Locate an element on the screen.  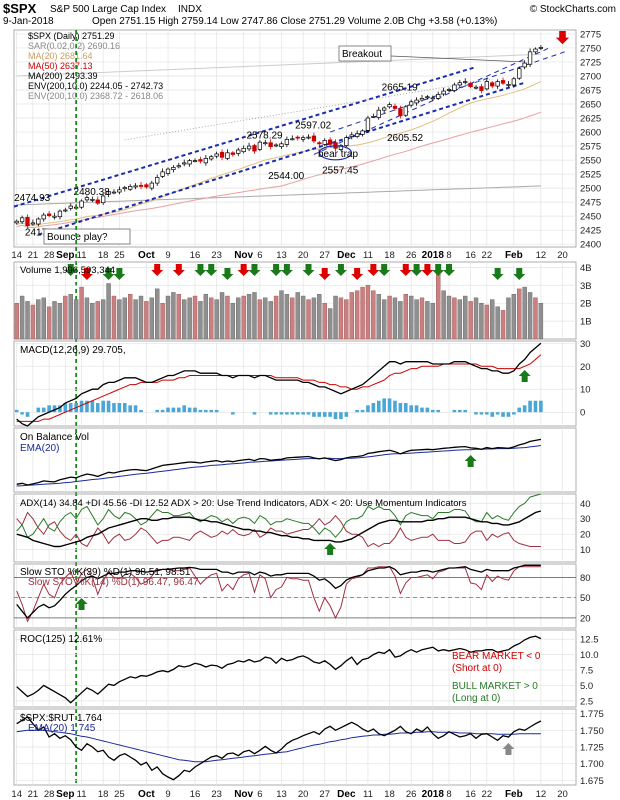
x-tick-label: 12 is located at coordinates (541, 255).